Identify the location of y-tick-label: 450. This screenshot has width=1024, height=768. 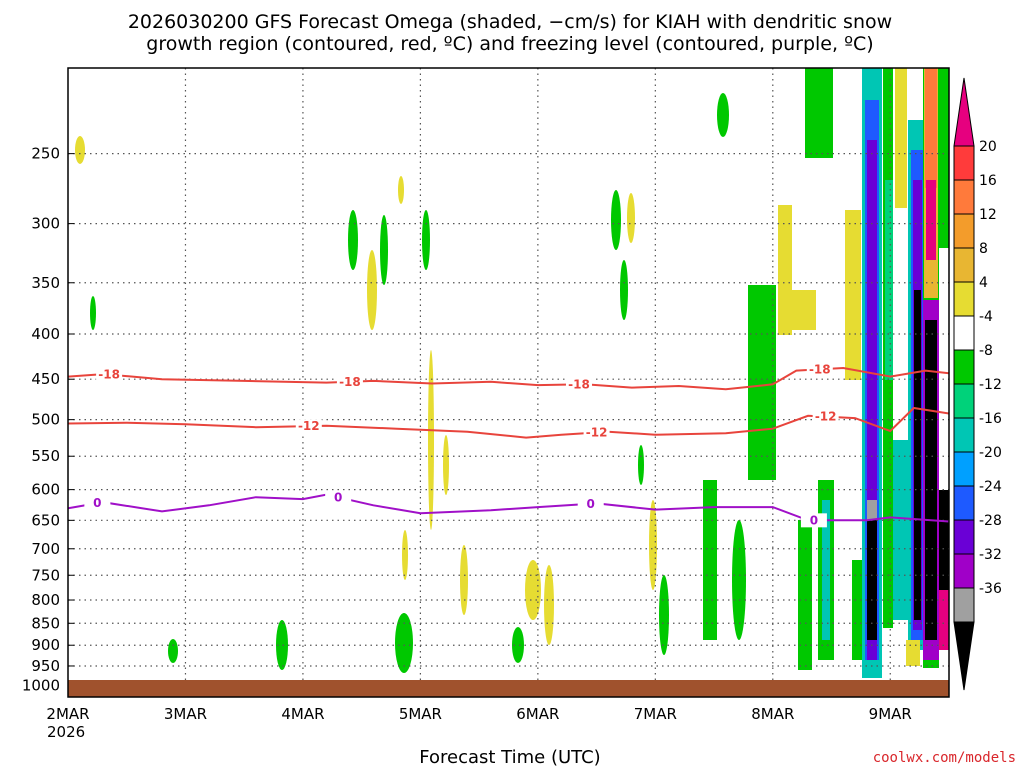
(45, 379).